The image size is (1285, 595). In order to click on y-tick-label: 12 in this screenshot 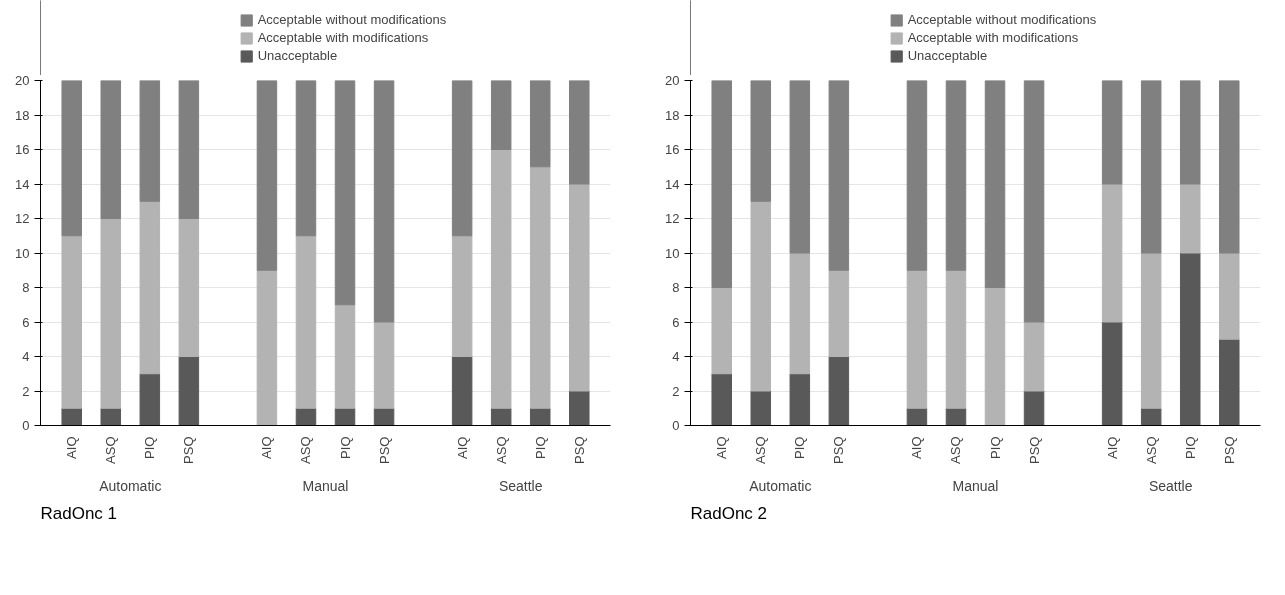, I will do `click(672, 218)`.